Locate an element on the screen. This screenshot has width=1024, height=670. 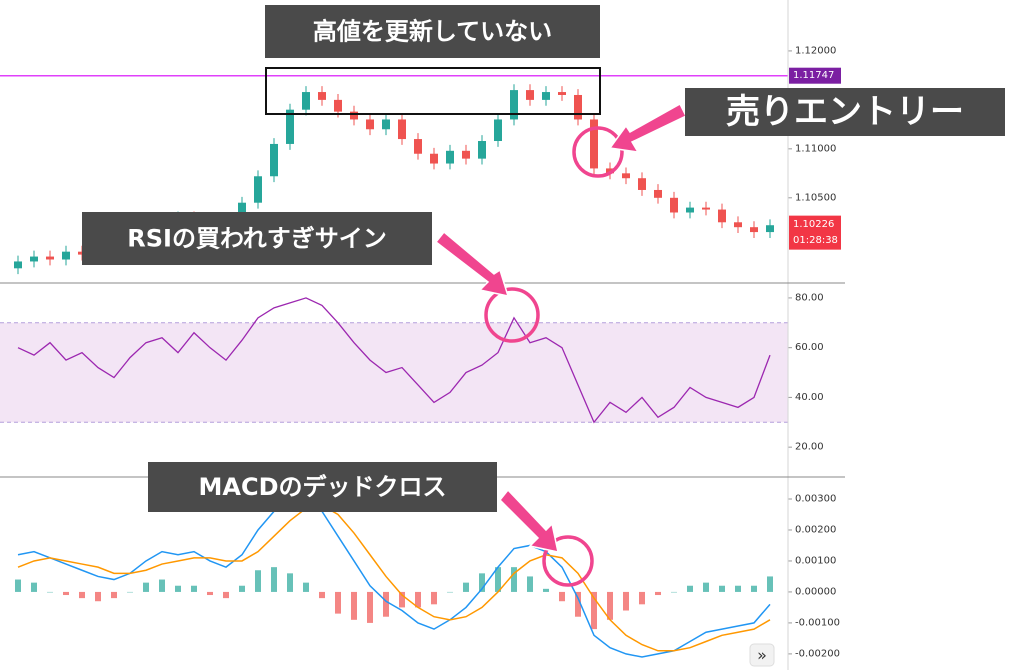
annotation-text: RSIの買われすぎサイン is located at coordinates (257, 239).